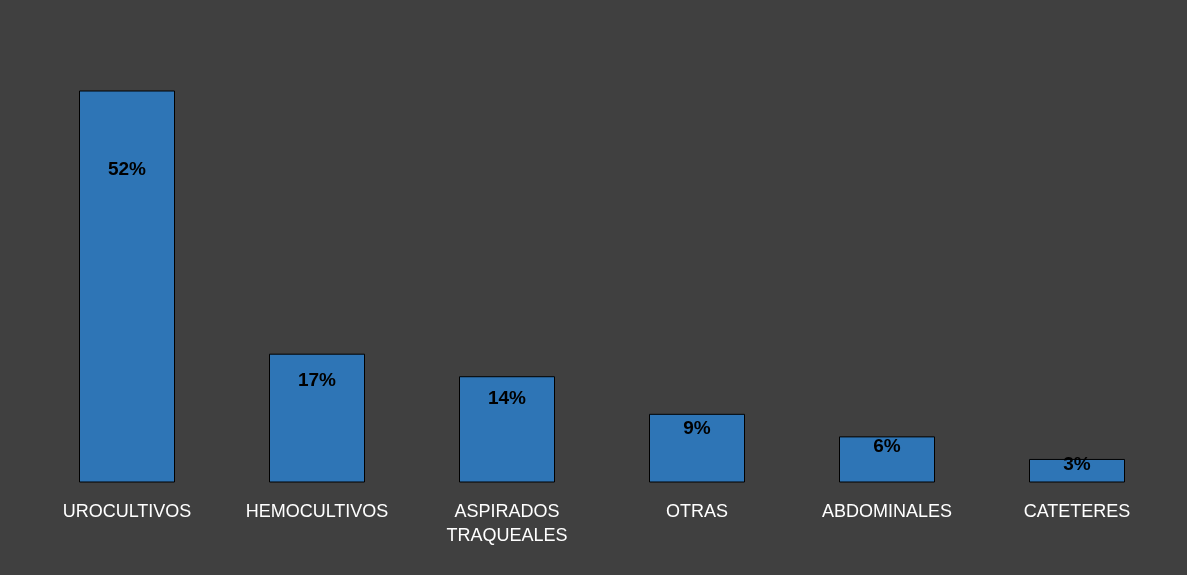 The width and height of the screenshot is (1187, 575). What do you see at coordinates (887, 445) in the screenshot?
I see `data-label: 6%` at bounding box center [887, 445].